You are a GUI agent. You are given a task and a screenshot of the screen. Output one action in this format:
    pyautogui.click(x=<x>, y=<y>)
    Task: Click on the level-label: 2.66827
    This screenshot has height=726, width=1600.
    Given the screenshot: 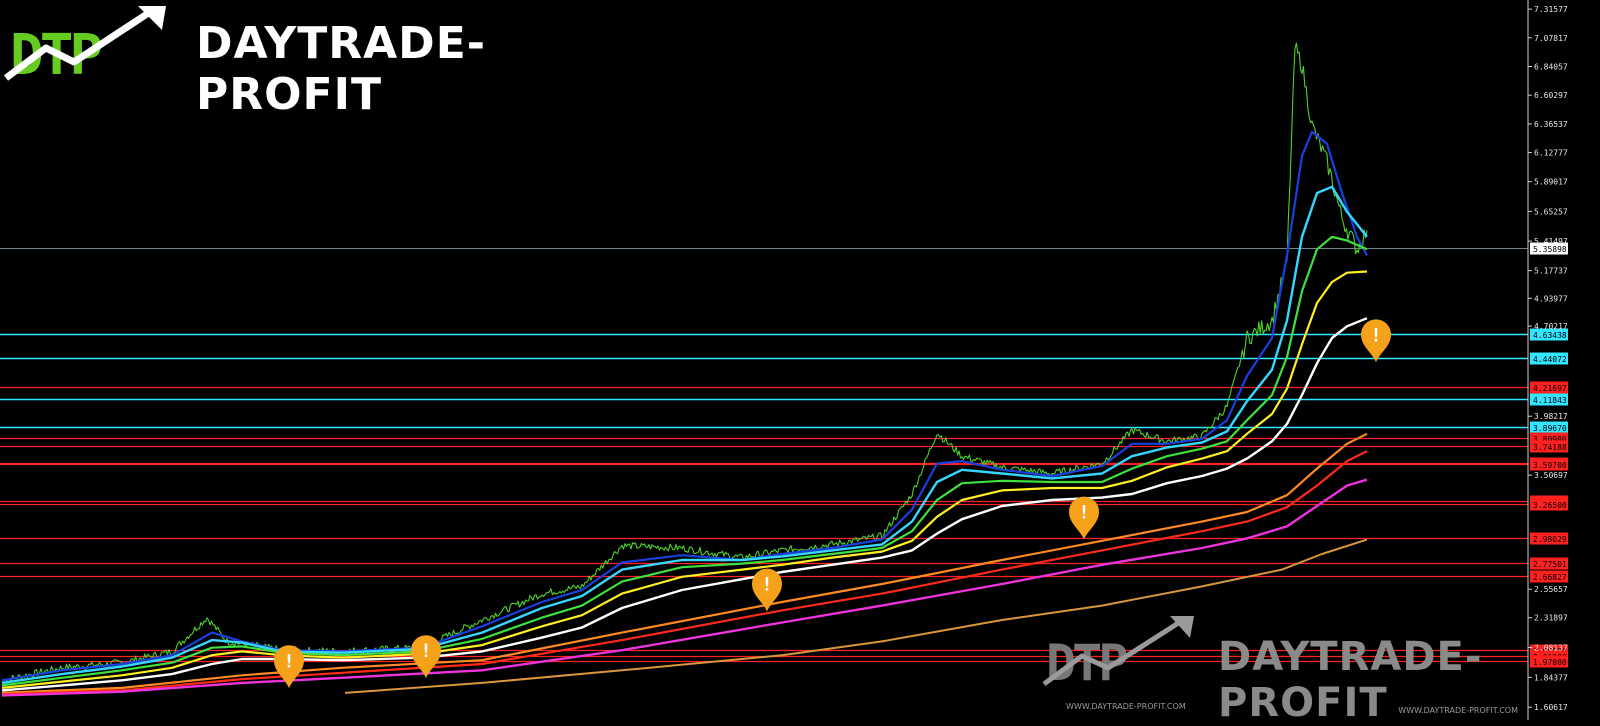 What is the action you would take?
    pyautogui.click(x=1550, y=577)
    